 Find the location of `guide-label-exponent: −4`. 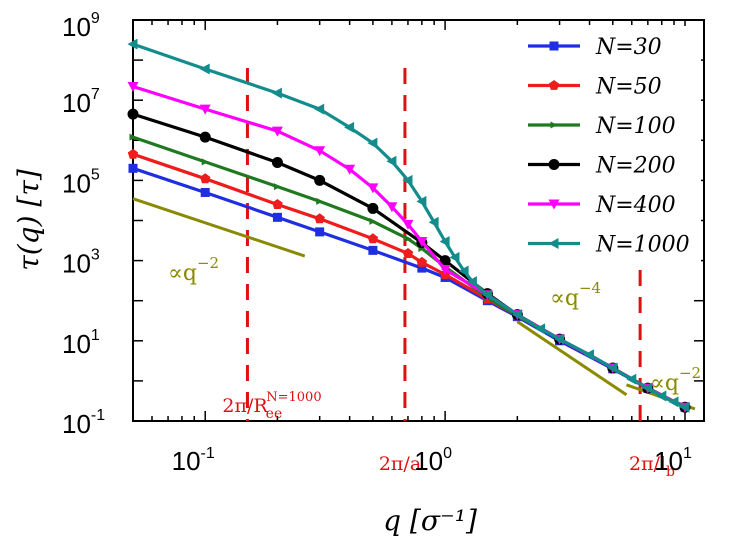

guide-label-exponent: −4 is located at coordinates (590, 288).